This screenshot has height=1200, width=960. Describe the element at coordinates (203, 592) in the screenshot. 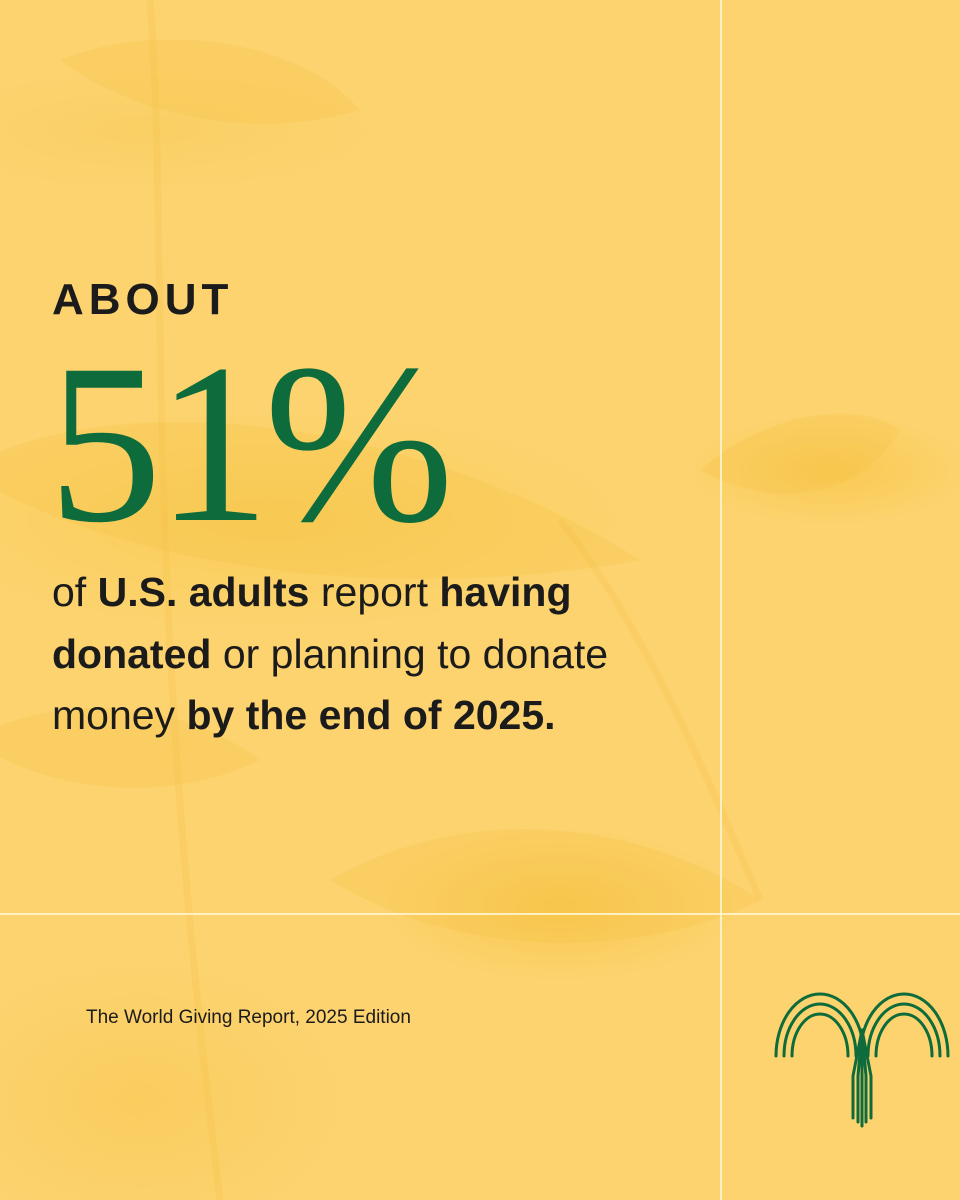

I see `statement-emphasis: U.S. adults` at that location.